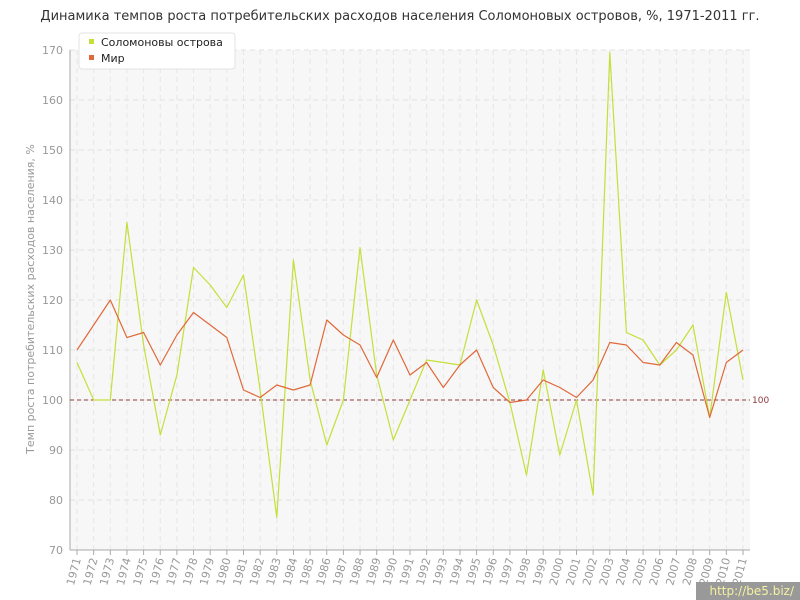  What do you see at coordinates (52, 350) in the screenshot?
I see `y-tick-label: 110` at bounding box center [52, 350].